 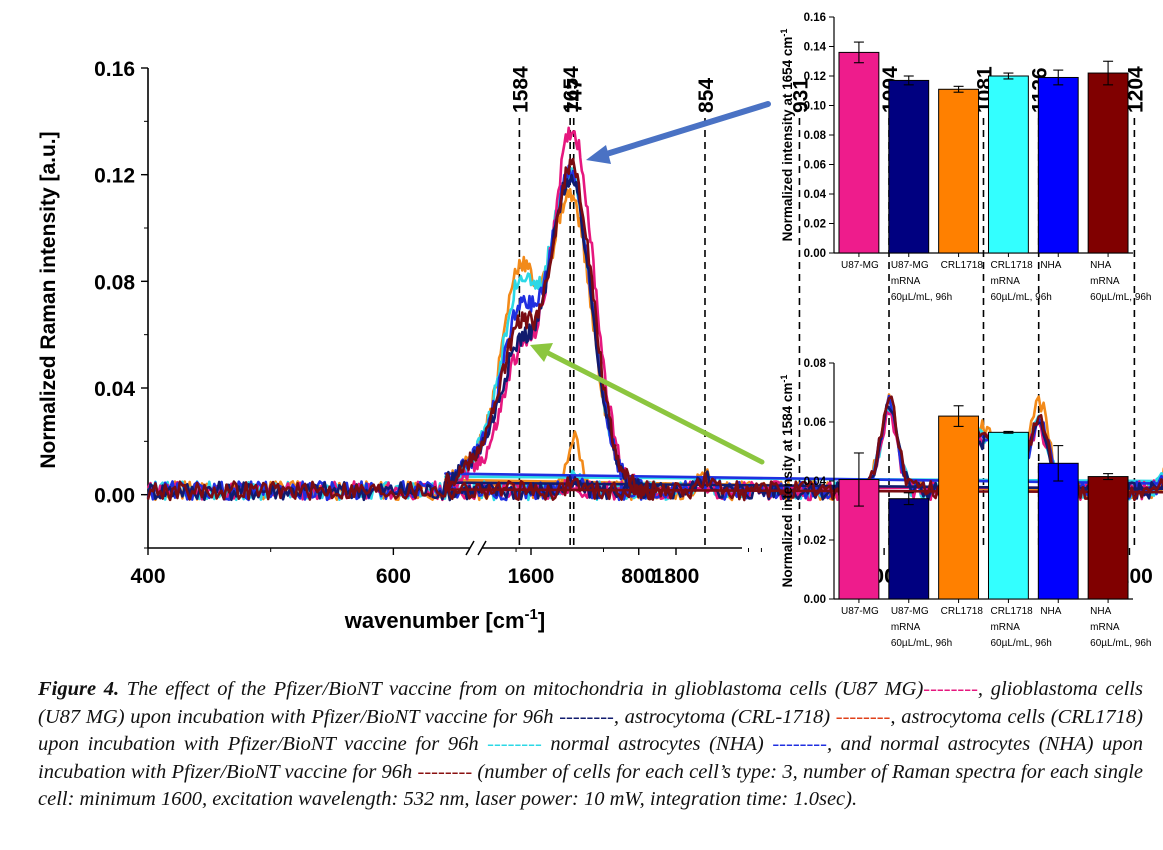 I want to click on x-tick-label: 600, so click(x=393, y=576).